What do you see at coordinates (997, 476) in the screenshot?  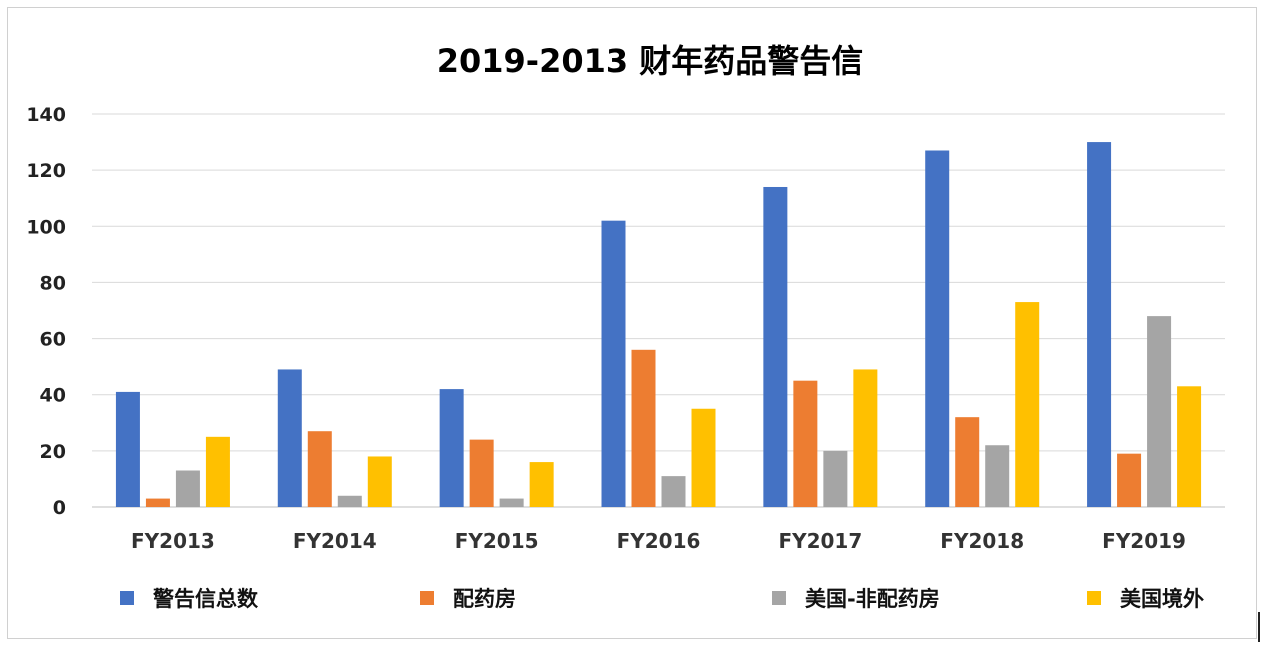 I see `bar-FY2018-美国-非配药房` at bounding box center [997, 476].